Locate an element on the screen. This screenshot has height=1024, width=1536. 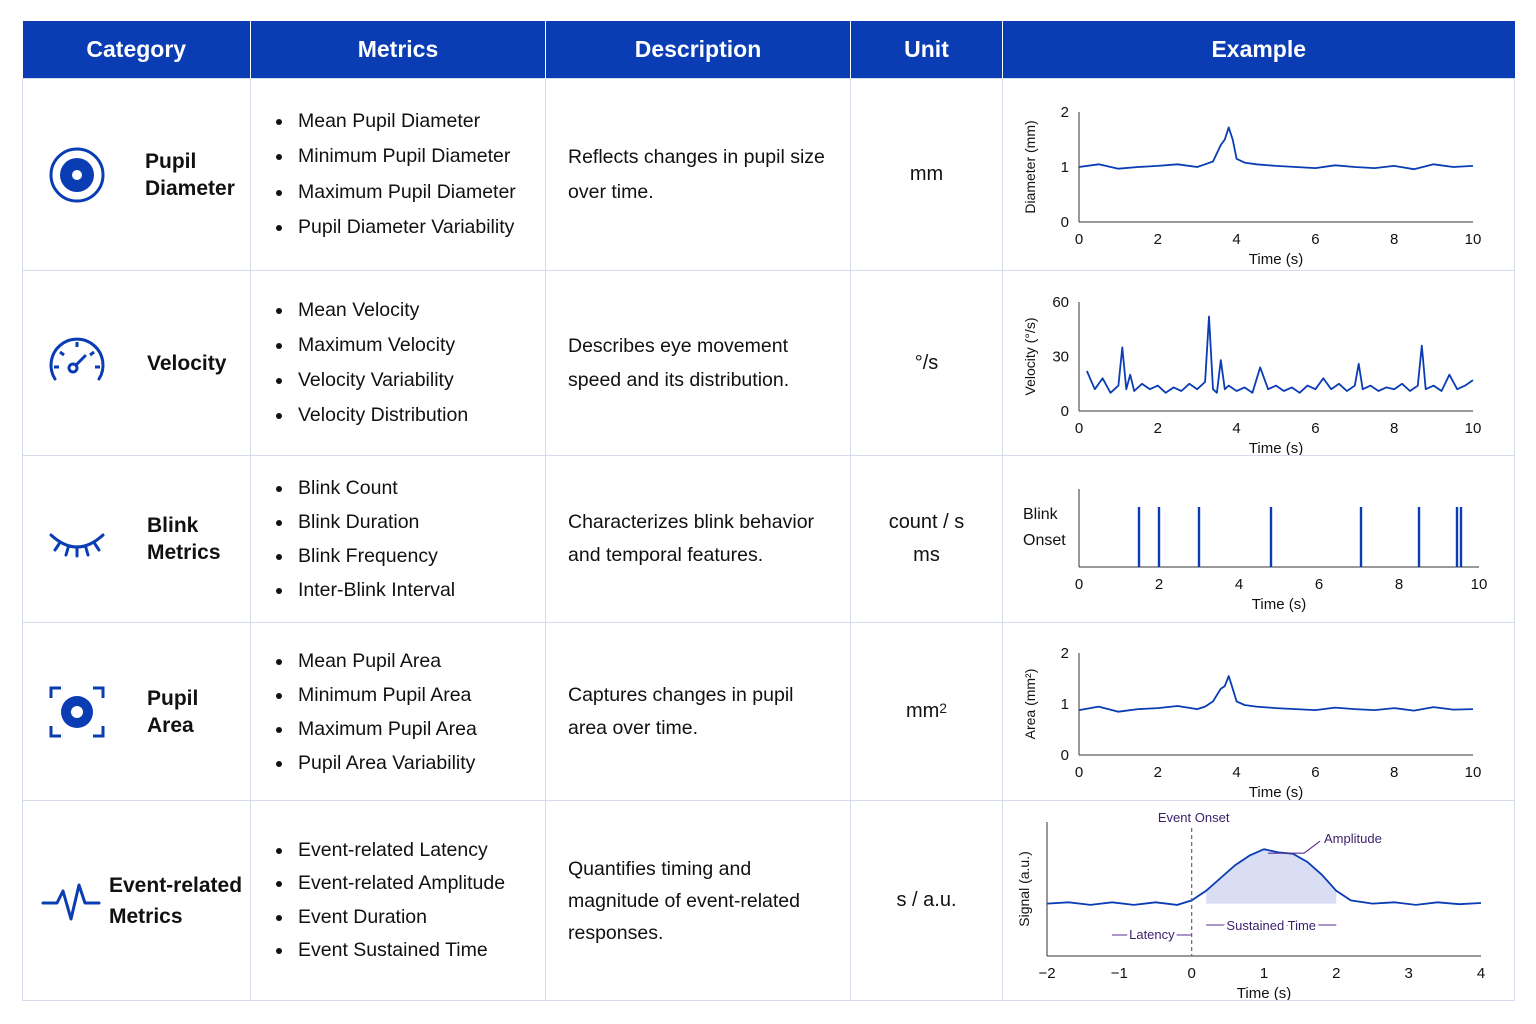
unit-text: mm 2 is located at coordinates (926, 711).